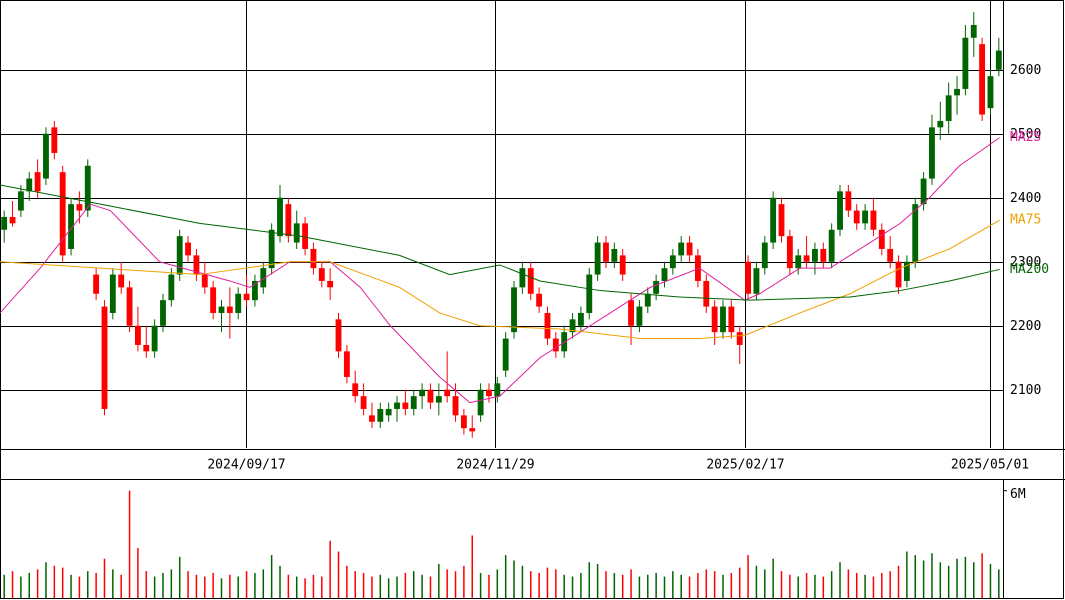  Describe the element at coordinates (1025, 262) in the screenshot. I see `y-tick-label: 2300` at that location.